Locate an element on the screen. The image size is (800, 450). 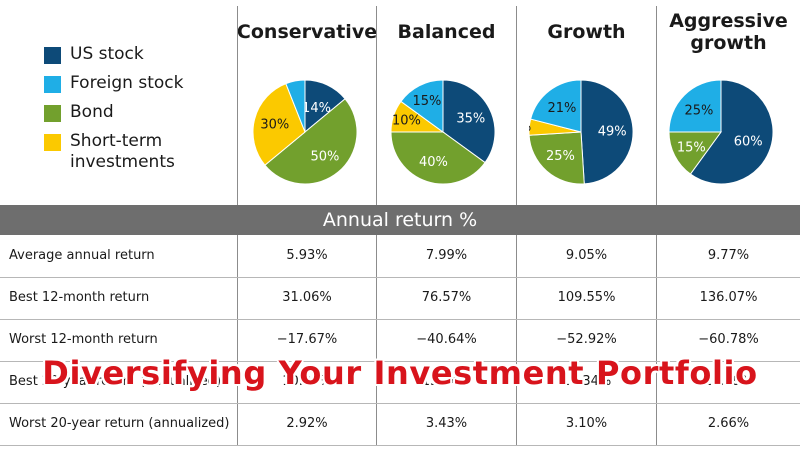
table-cell: −17.67% is located at coordinates (307, 339).